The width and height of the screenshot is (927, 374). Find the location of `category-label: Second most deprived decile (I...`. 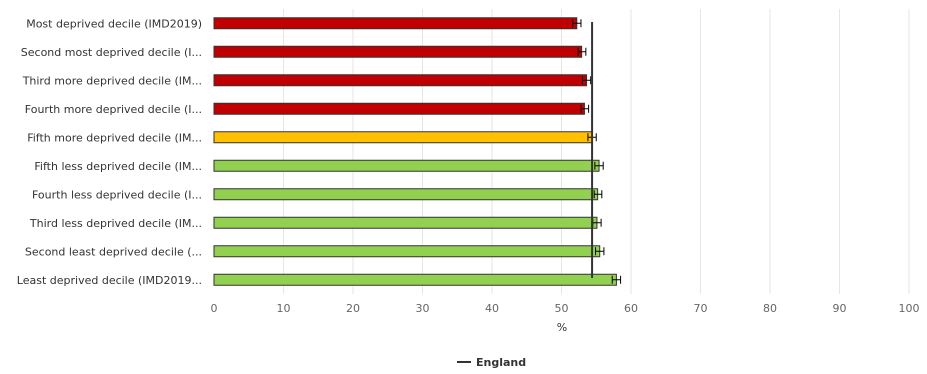

category-label: Second most deprived decile (I... is located at coordinates (111, 52).